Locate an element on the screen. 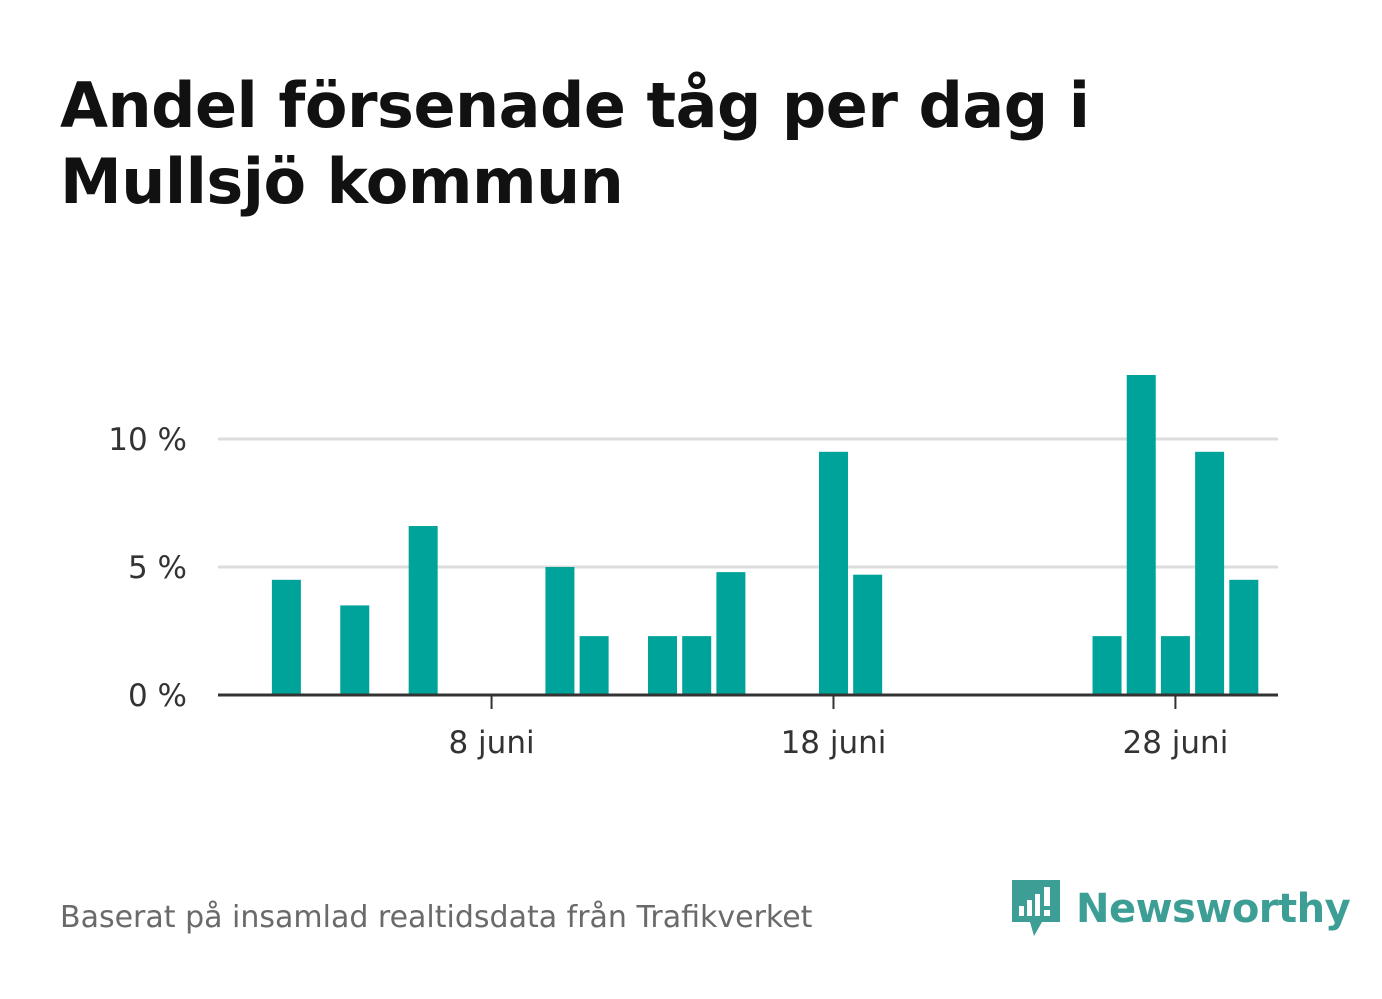 This screenshot has width=1382, height=999. newsworthy-logo-icon is located at coordinates (1036, 908).